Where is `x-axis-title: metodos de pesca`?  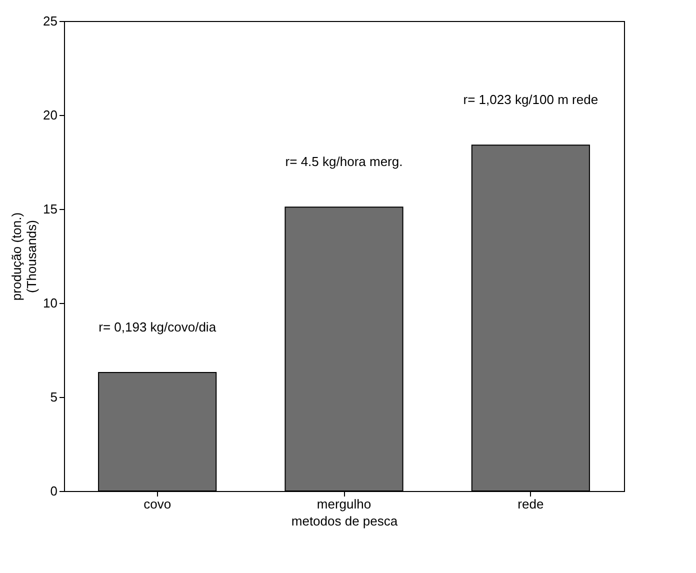 x-axis-title: metodos de pesca is located at coordinates (344, 521).